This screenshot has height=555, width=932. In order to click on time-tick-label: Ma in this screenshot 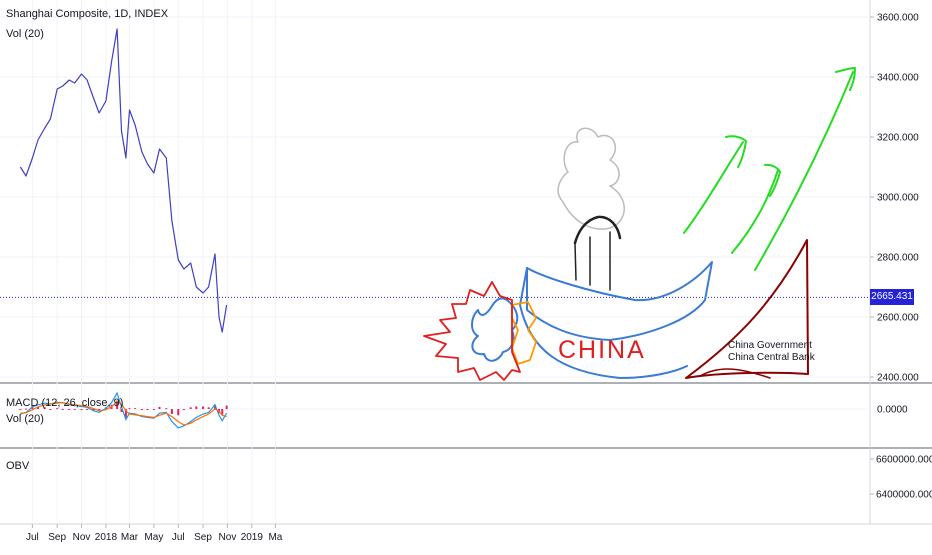, I will do `click(275, 537)`.